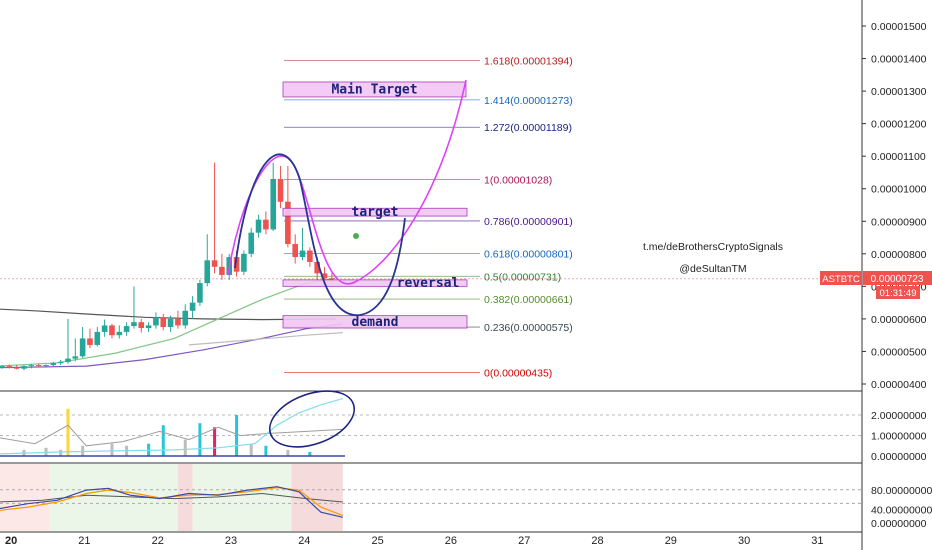 Image resolution: width=932 pixels, height=550 pixels. Describe the element at coordinates (451, 541) in the screenshot. I see `x-tick-label: 26` at that location.